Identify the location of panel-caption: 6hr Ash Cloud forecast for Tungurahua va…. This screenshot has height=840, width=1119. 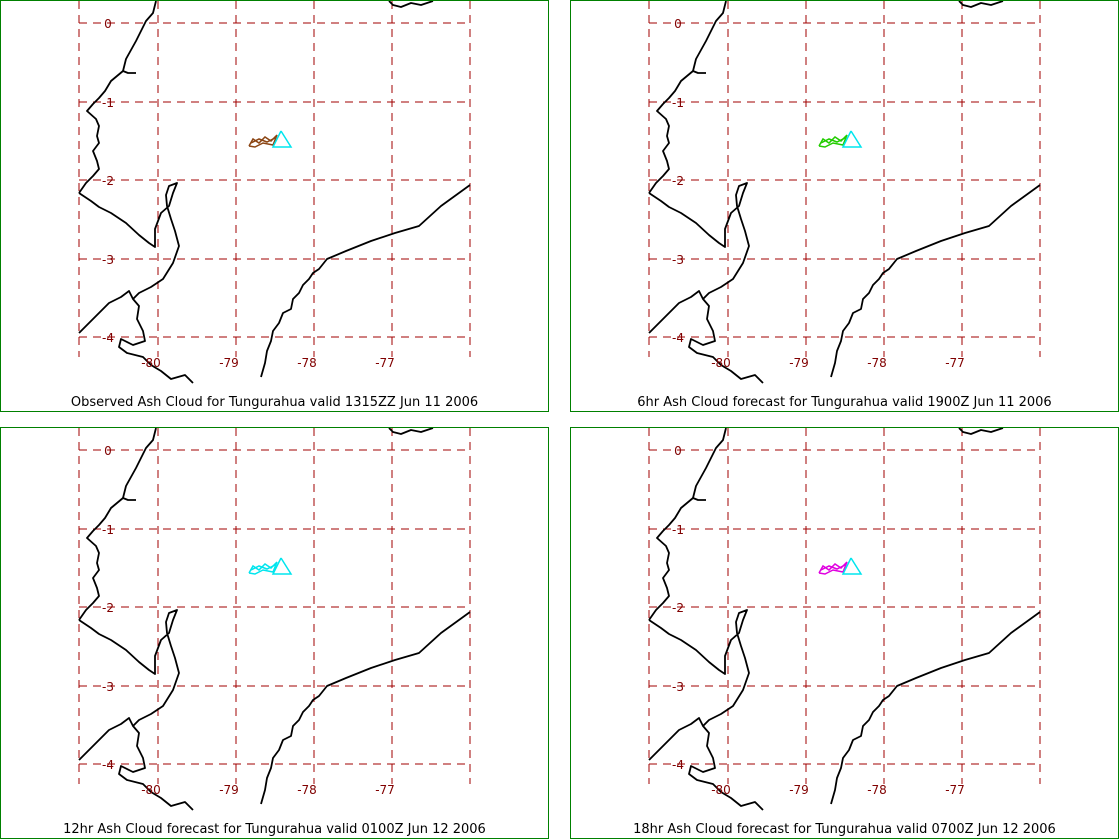
(844, 402).